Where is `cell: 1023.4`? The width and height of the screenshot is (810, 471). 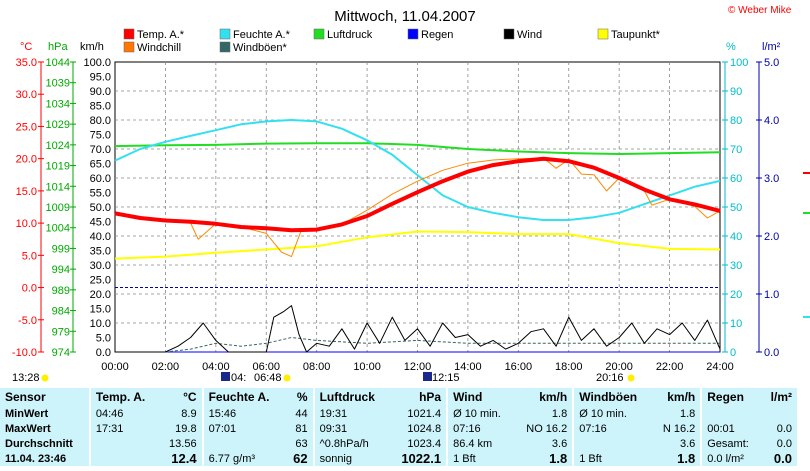 cell: 1023.4 is located at coordinates (424, 443).